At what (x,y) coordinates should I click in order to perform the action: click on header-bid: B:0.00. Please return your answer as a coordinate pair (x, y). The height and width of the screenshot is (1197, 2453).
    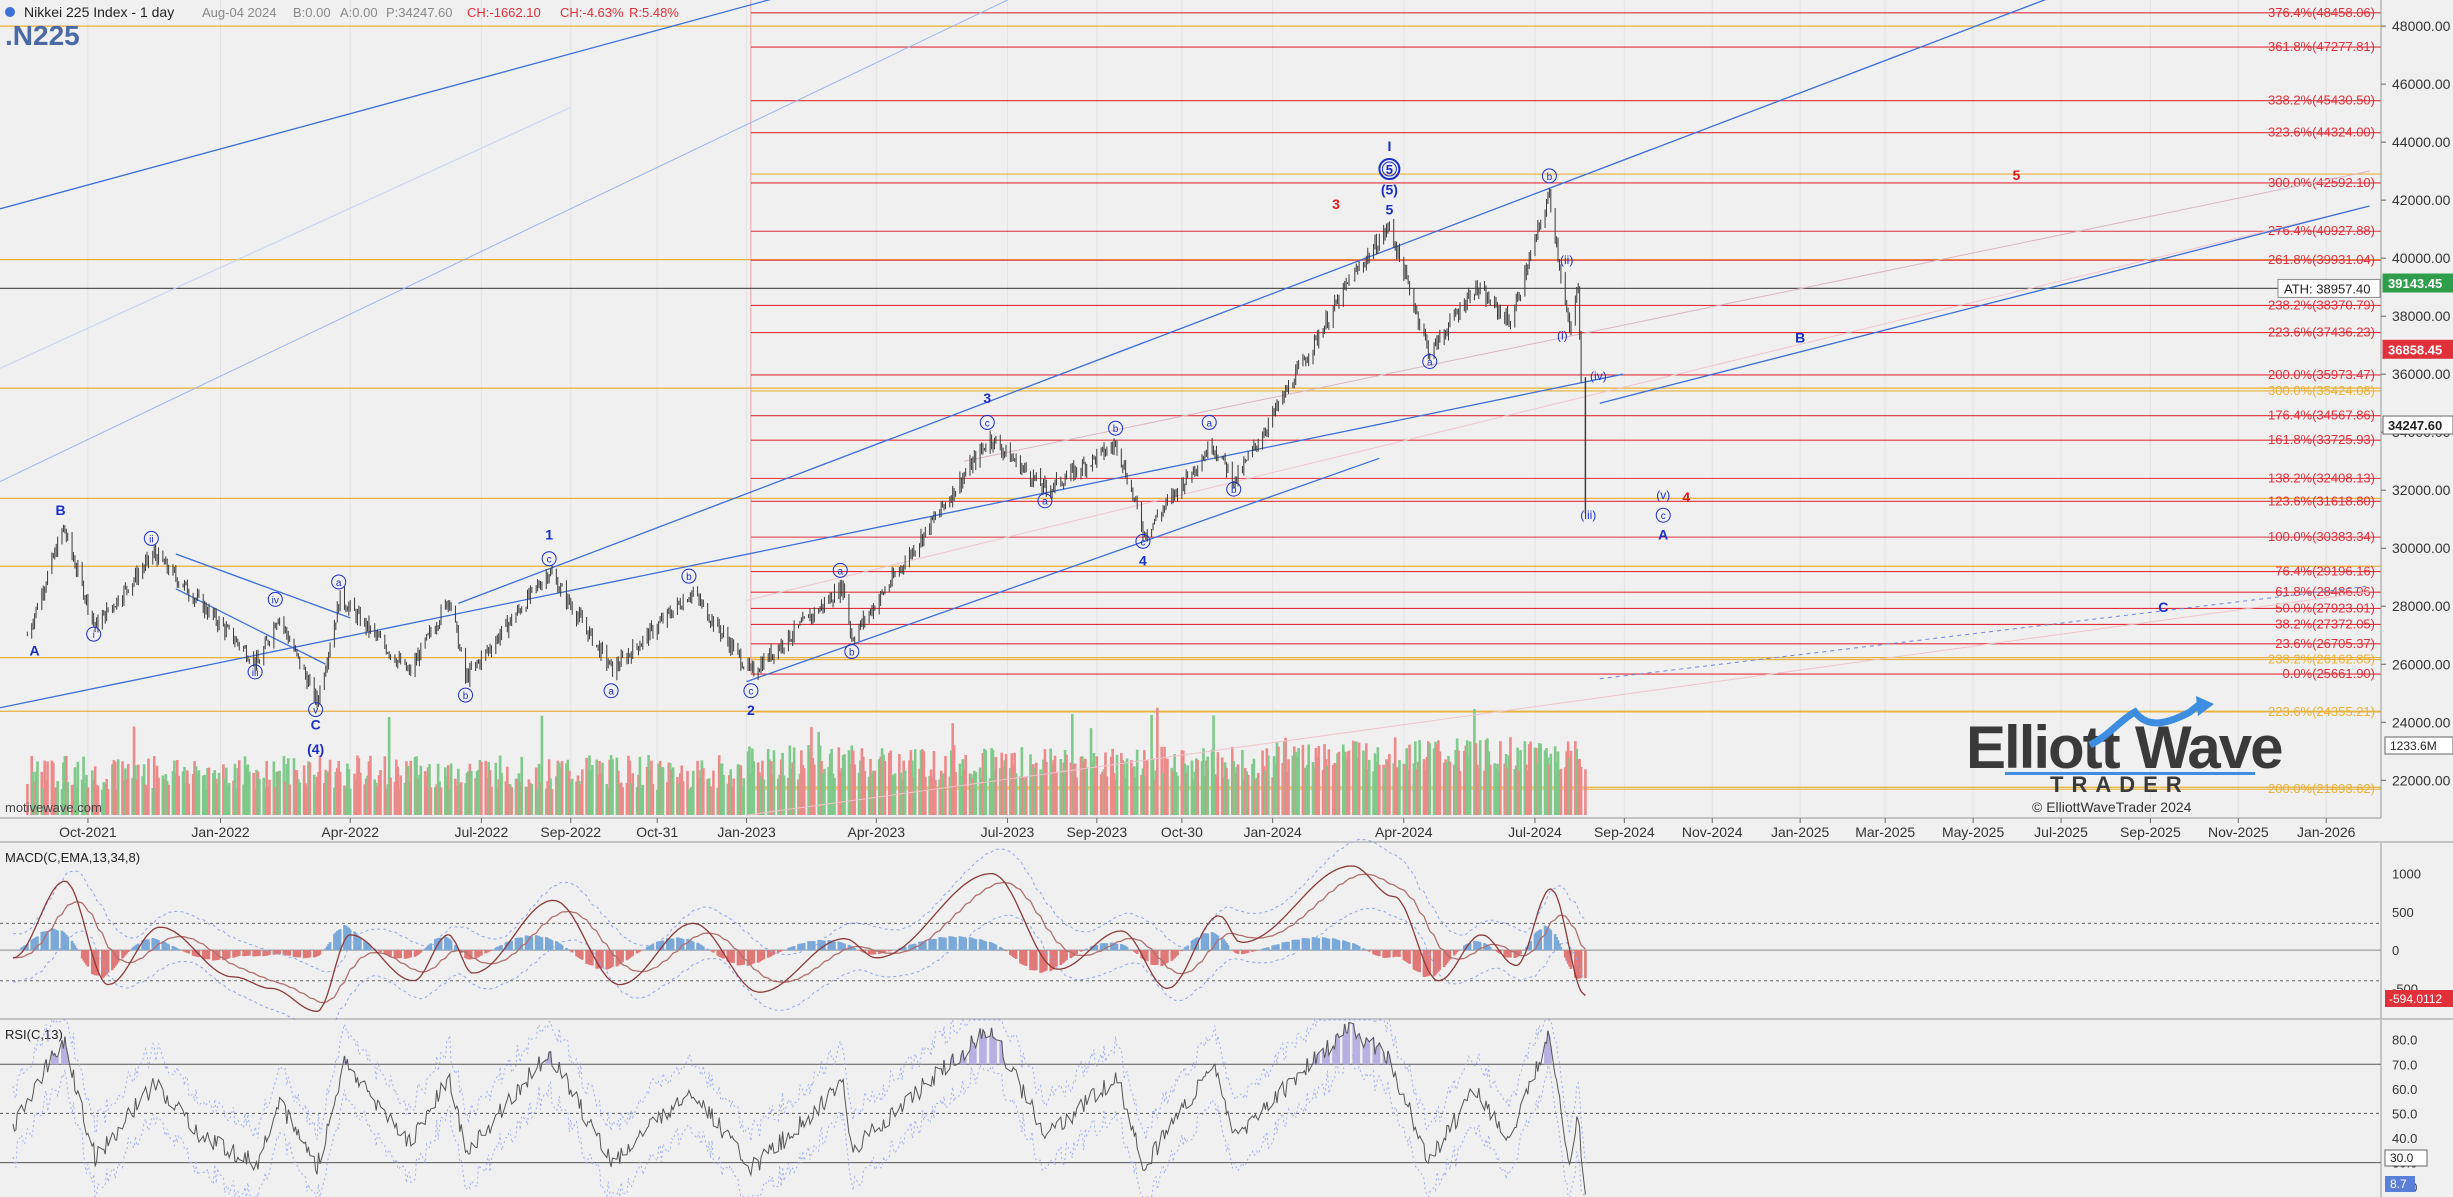
    Looking at the image, I should click on (312, 12).